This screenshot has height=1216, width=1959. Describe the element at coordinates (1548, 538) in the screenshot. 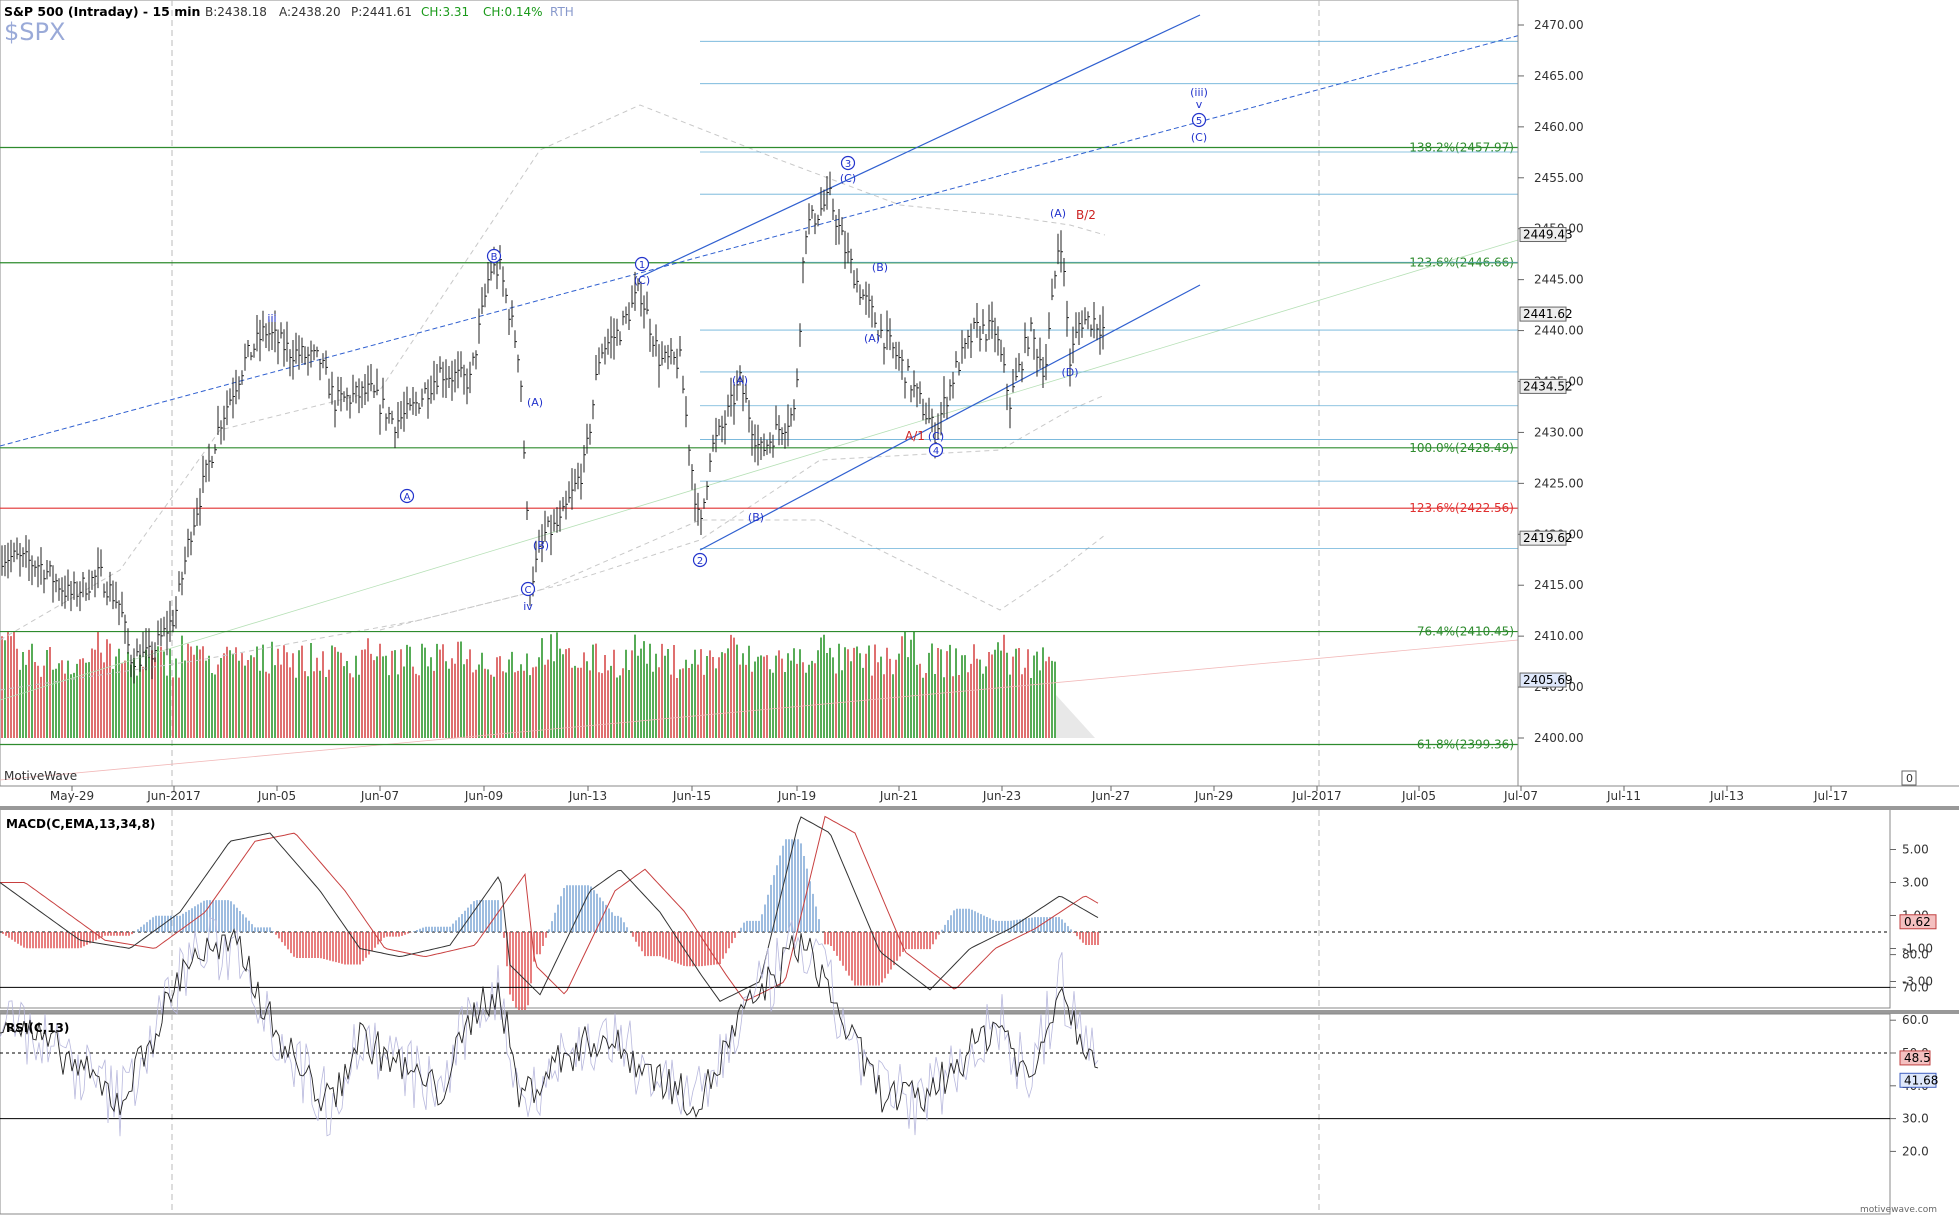

I see `price-marker-label: 2419.62` at that location.